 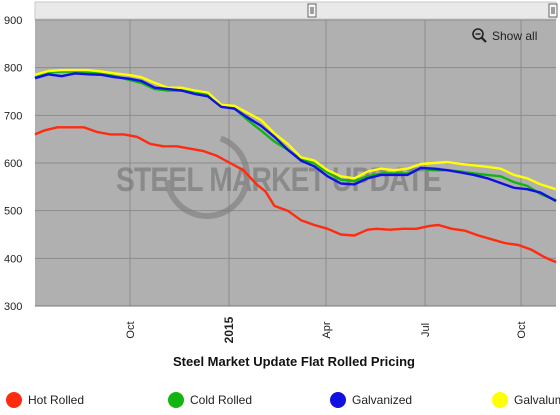 What do you see at coordinates (283, 400) in the screenshot?
I see `legend: Hot Rolled Cold Rolled Galvanized Galvalume` at bounding box center [283, 400].